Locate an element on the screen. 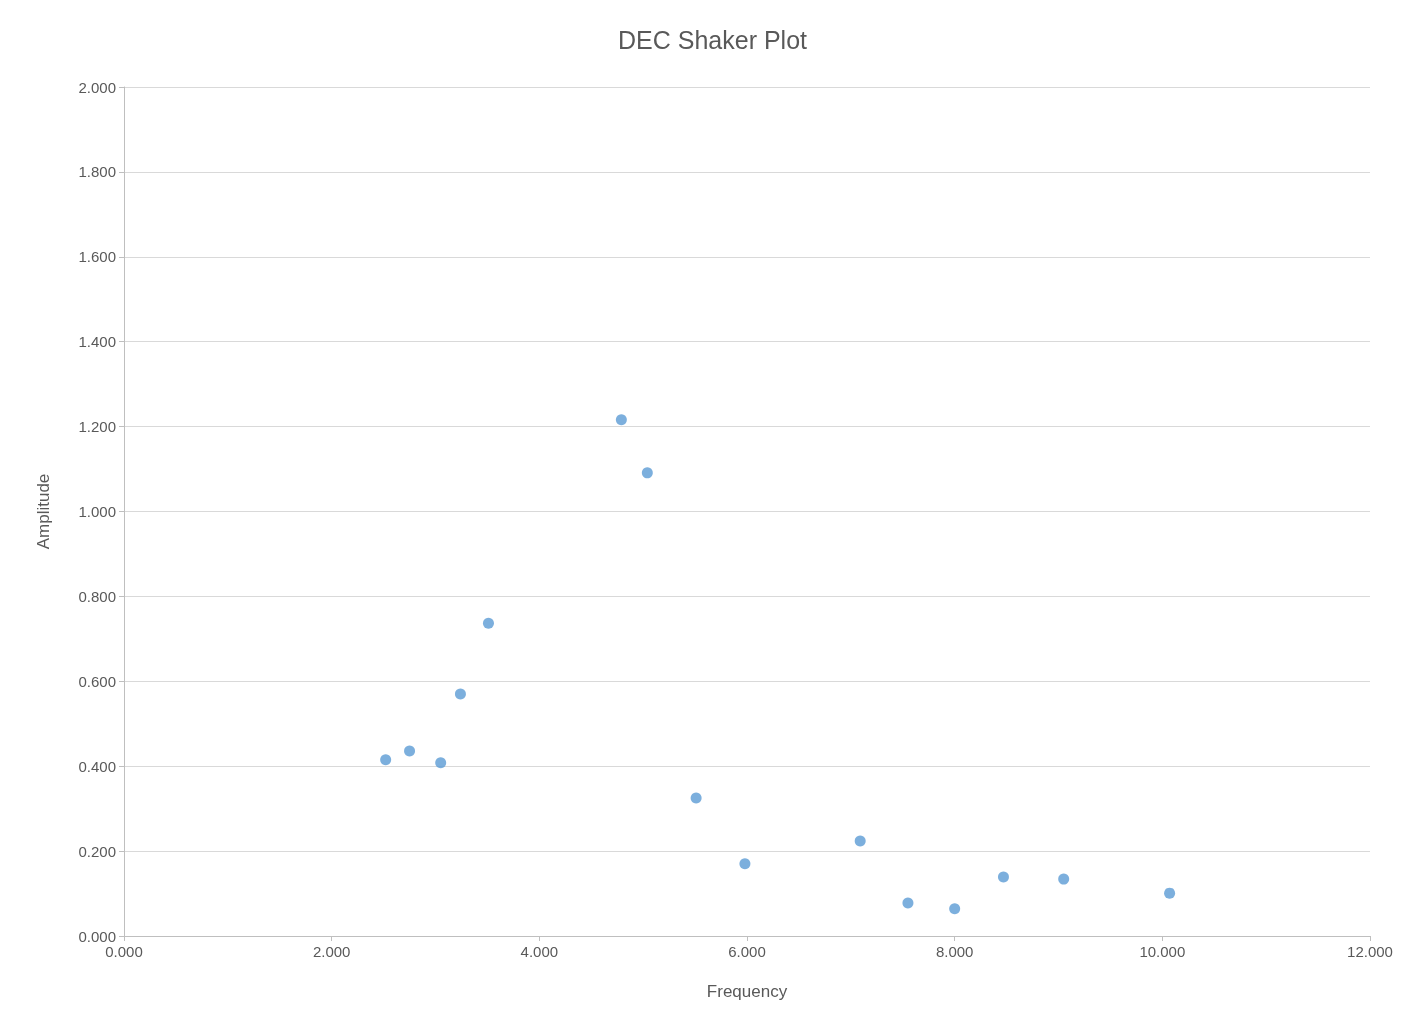 Image resolution: width=1425 pixels, height=1035 pixels. y-tick-label: 1.400 is located at coordinates (97, 342).